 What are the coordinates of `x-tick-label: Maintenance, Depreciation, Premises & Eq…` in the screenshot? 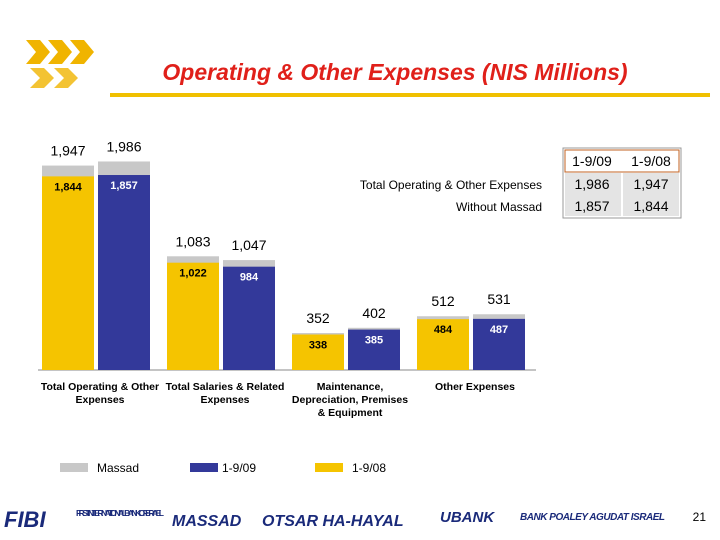 It's located at (350, 400).